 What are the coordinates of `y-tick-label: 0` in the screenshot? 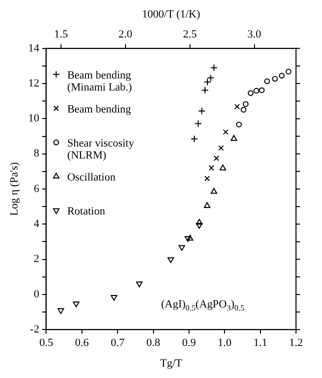 It's located at (37, 294).